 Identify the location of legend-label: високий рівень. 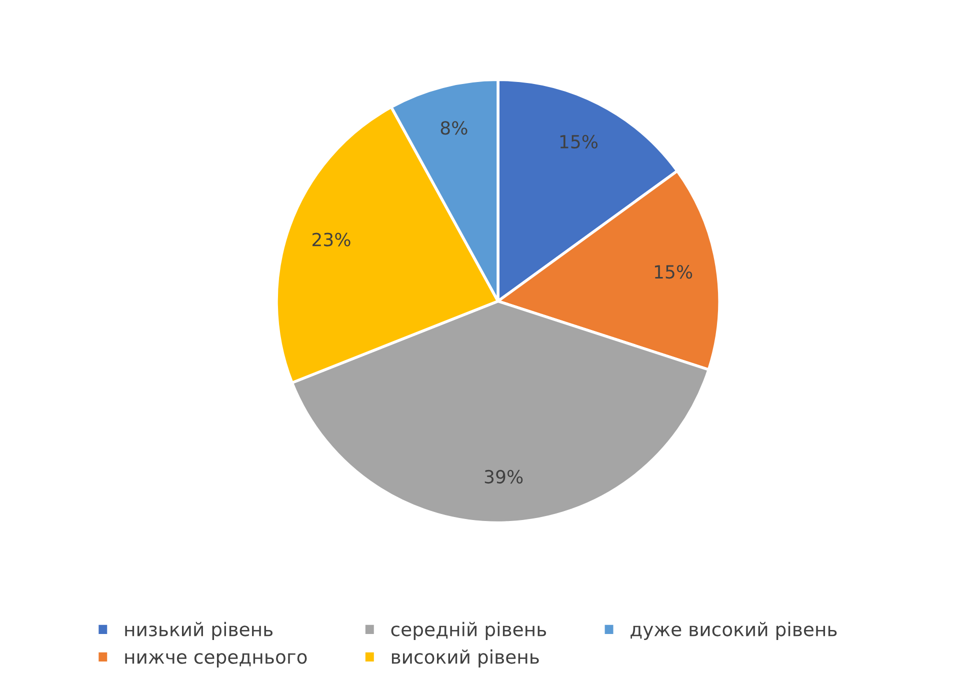
(465, 658).